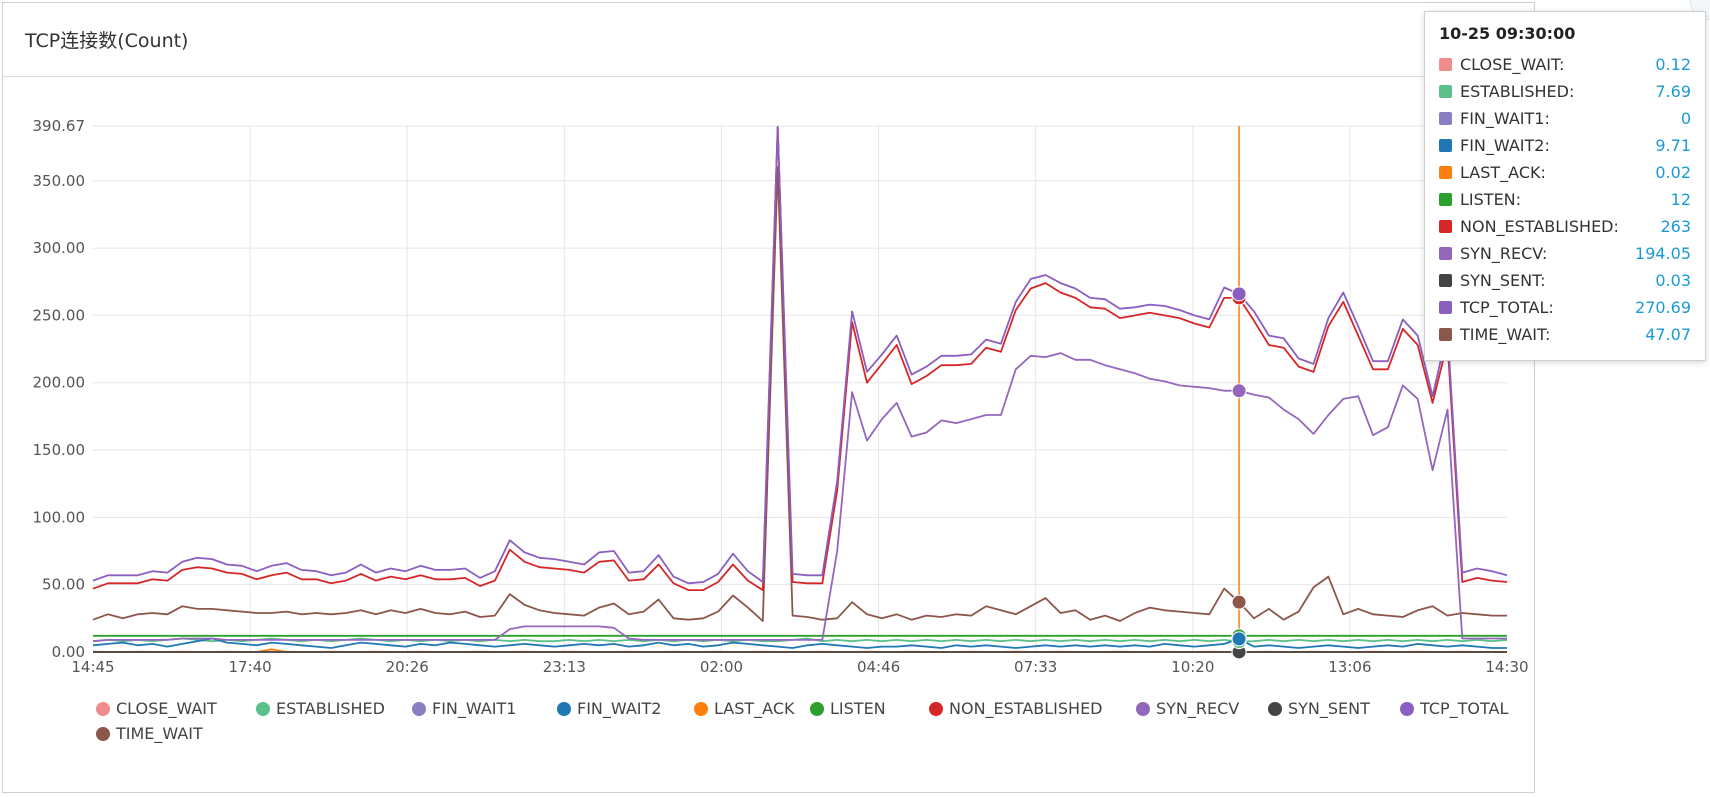  Describe the element at coordinates (1192, 667) in the screenshot. I see `x-tick-label: 10:20` at that location.